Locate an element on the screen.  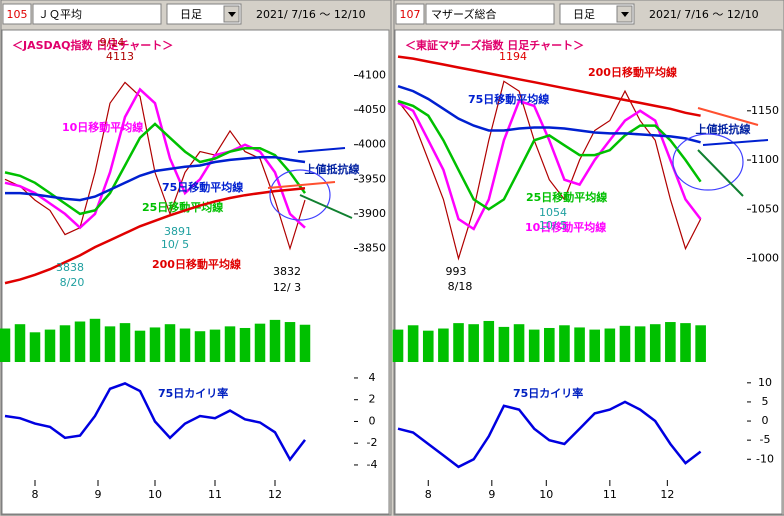
dropdown-arrow is located at coordinates (625, 14).